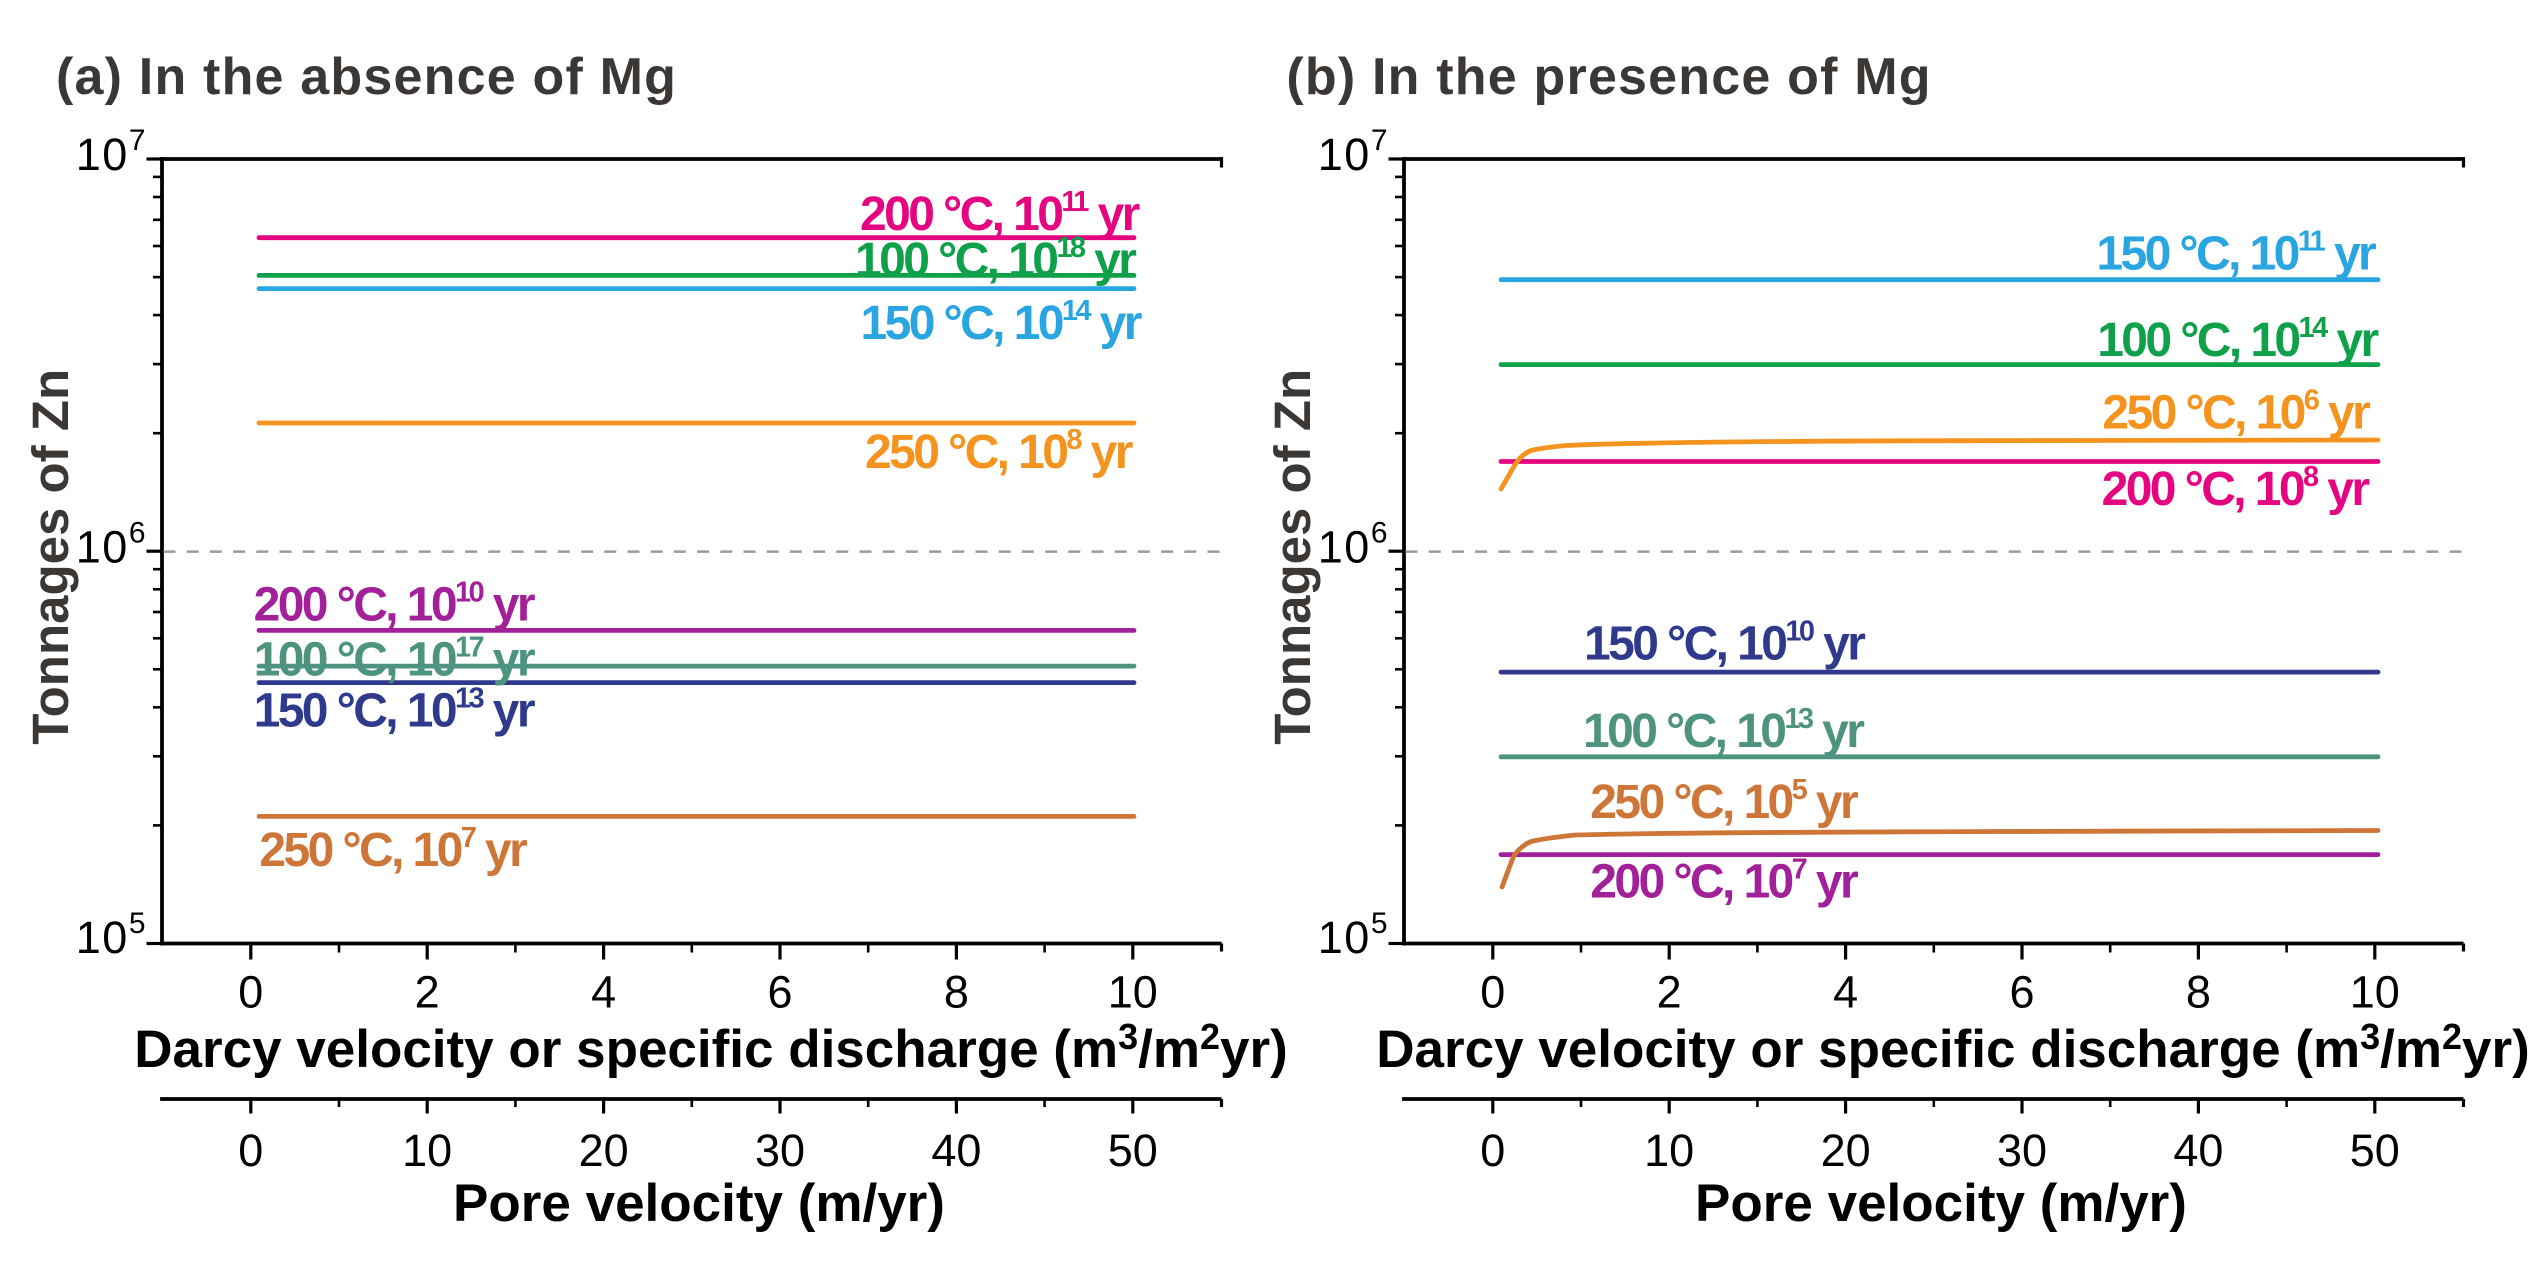  What do you see at coordinates (2237, 339) in the screenshot?
I see `svg-text: 100 °C, 1014 yr` at bounding box center [2237, 339].